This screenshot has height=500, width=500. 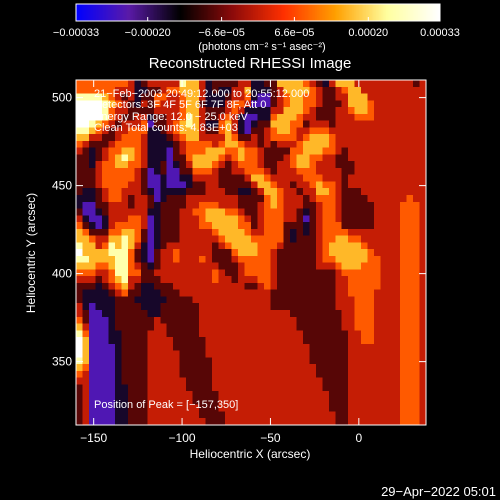 What do you see at coordinates (438, 491) in the screenshot?
I see `footer-timestamp: 29−Apr−2022 05:01` at bounding box center [438, 491].